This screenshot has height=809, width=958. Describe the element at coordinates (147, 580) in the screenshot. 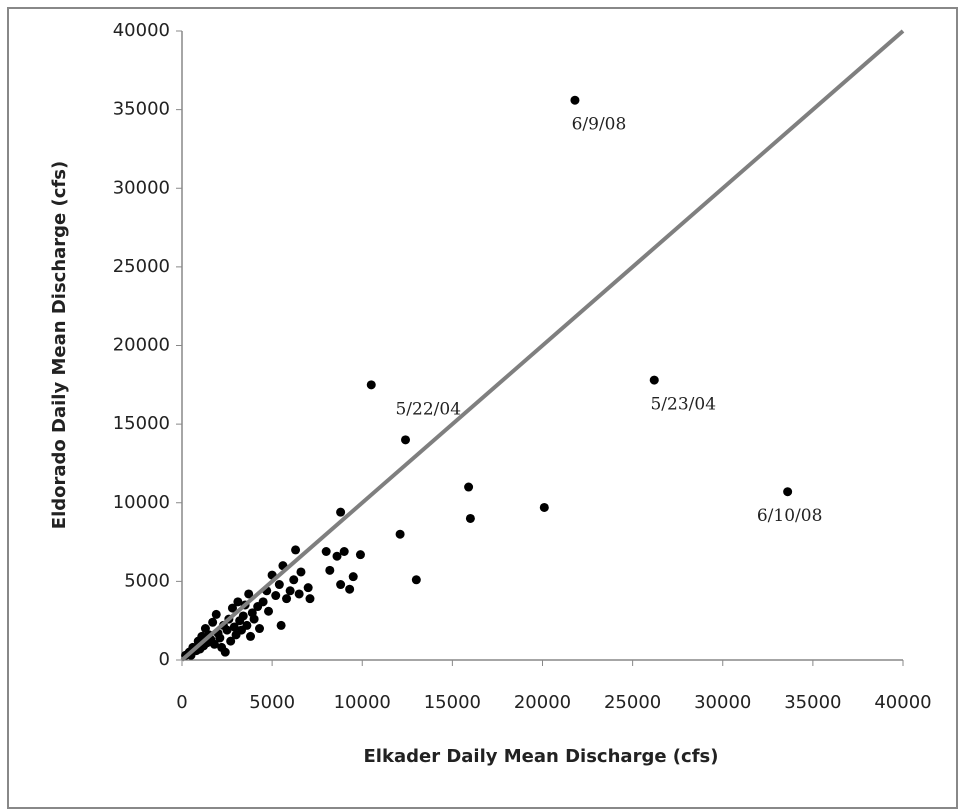

I see `y-tick-label: 5000` at that location.